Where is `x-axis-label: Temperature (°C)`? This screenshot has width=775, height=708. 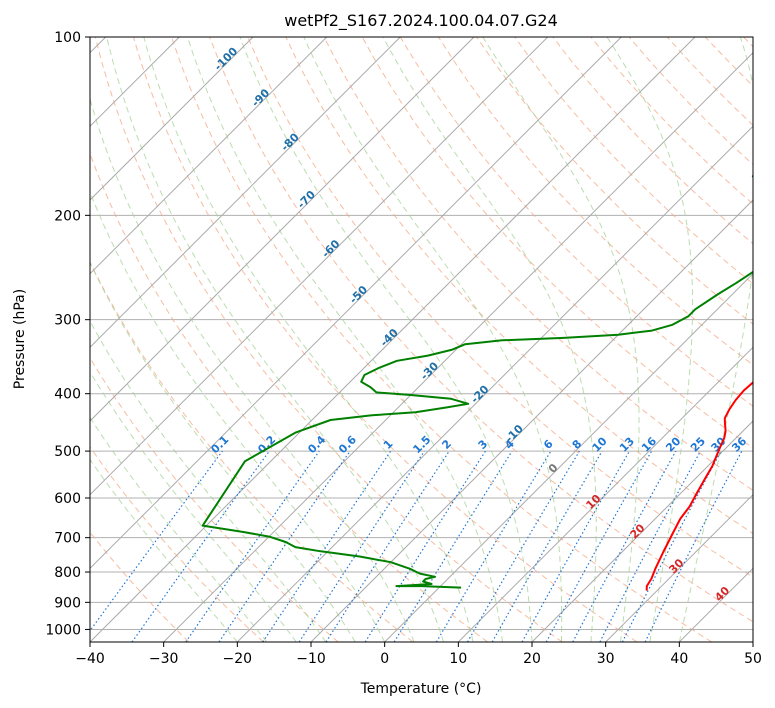 x-axis-label: Temperature (°C) is located at coordinates (421, 689).